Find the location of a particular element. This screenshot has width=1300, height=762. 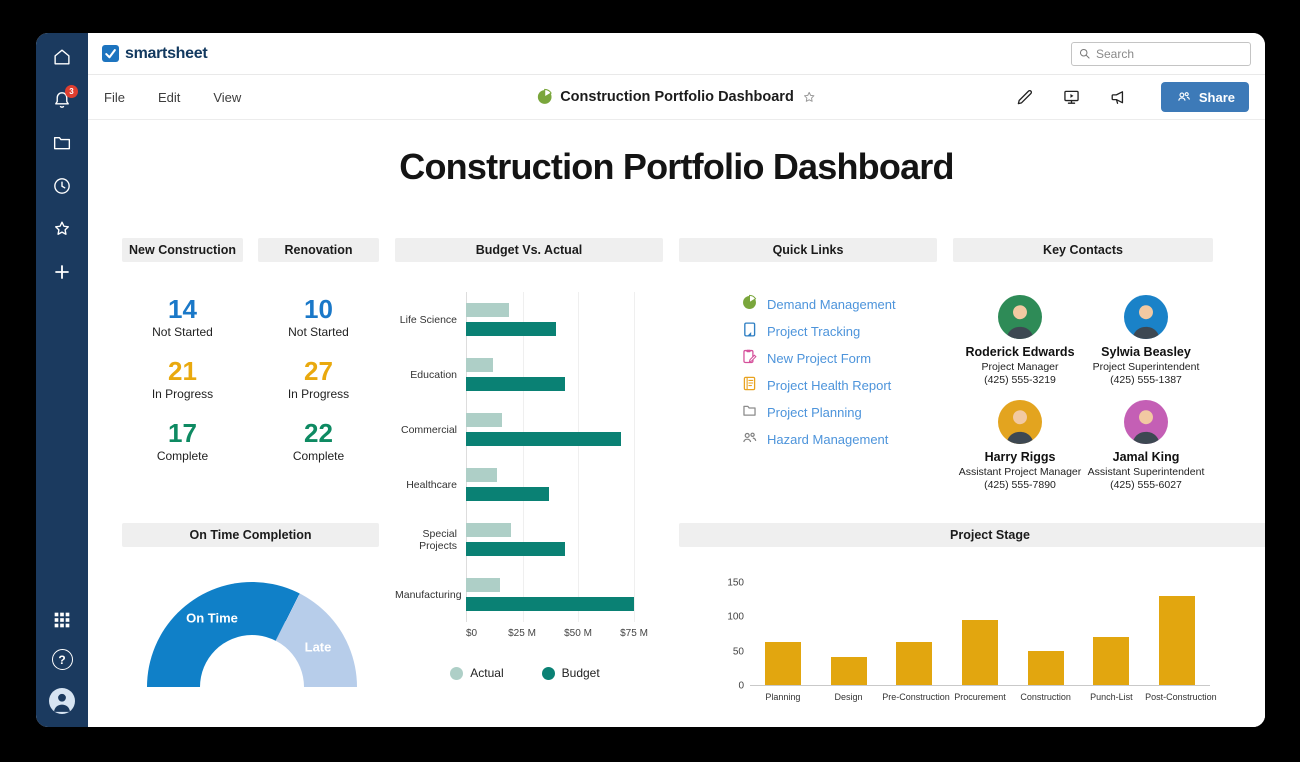

contact-name: Sylwia Beasley is located at coordinates (1146, 352).